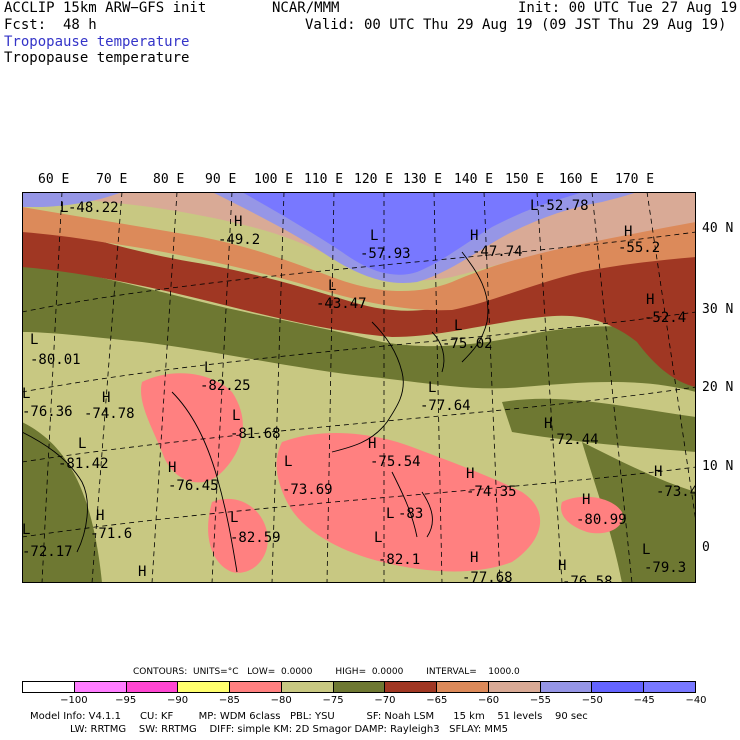  I want to click on lat-label: 40 N, so click(718, 228).